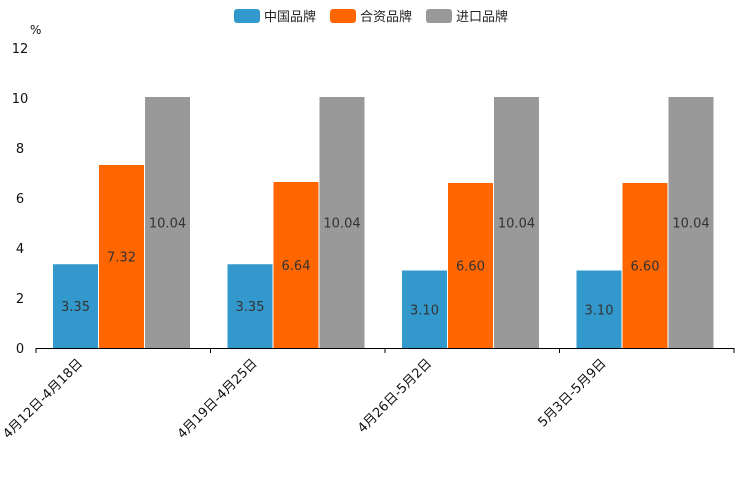 The image size is (744, 496). I want to click on x-tick-label: 4月12日-4月18日, so click(43, 399).